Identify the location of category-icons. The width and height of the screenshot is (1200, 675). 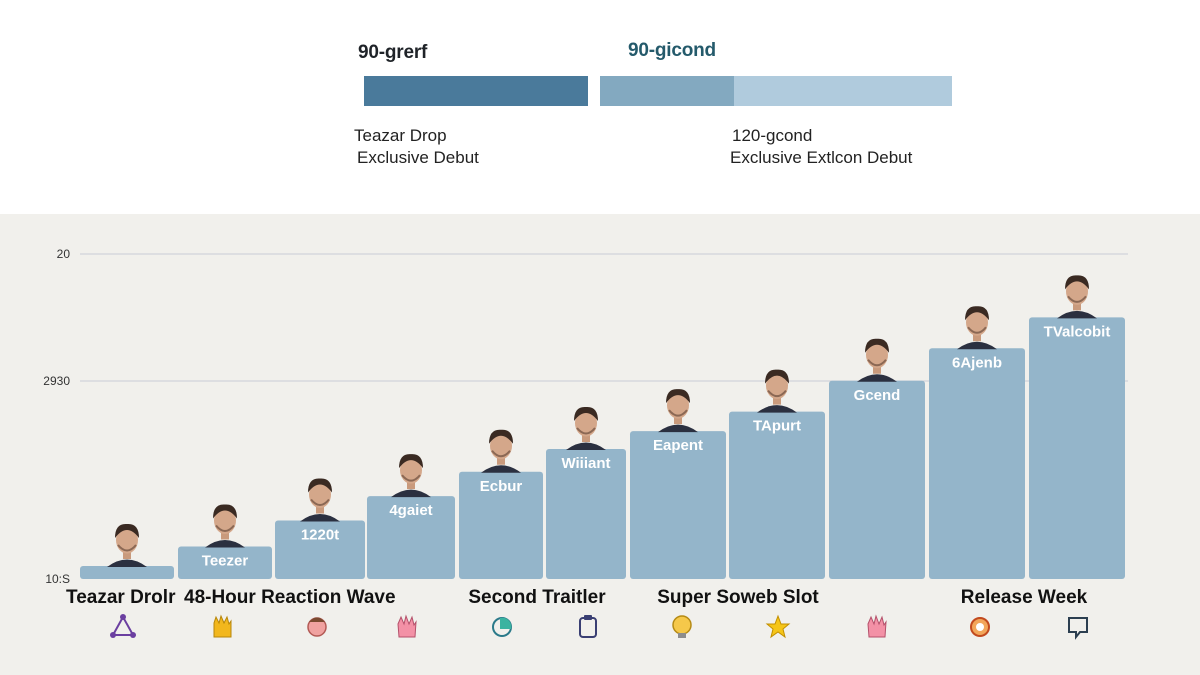
(599, 627).